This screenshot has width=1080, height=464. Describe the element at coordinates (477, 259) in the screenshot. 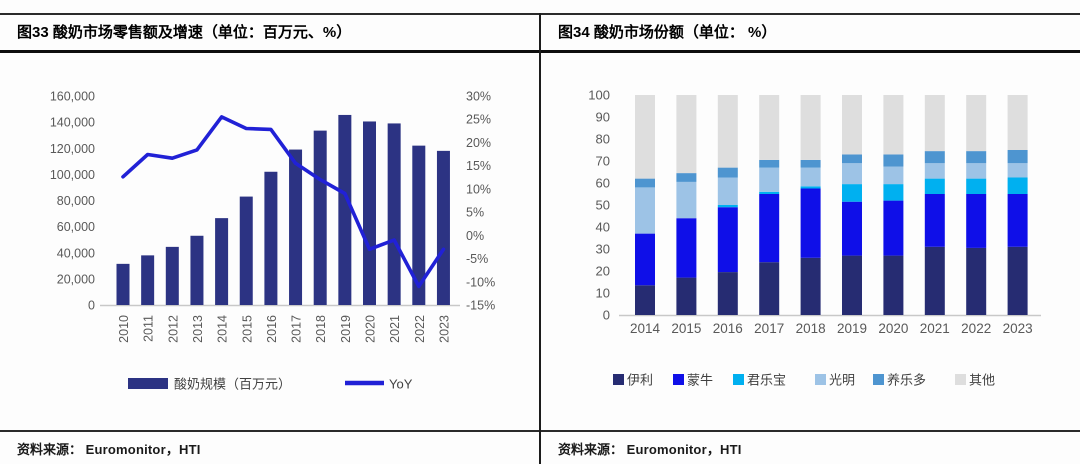

I see `right-axis-tick-label: -5%` at that location.